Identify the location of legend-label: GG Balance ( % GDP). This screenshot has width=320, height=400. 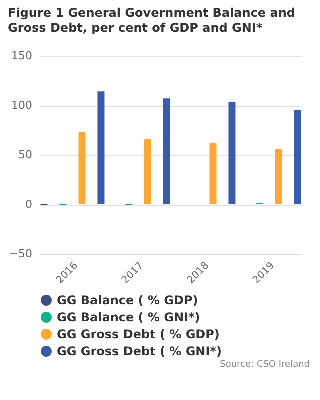
(127, 301).